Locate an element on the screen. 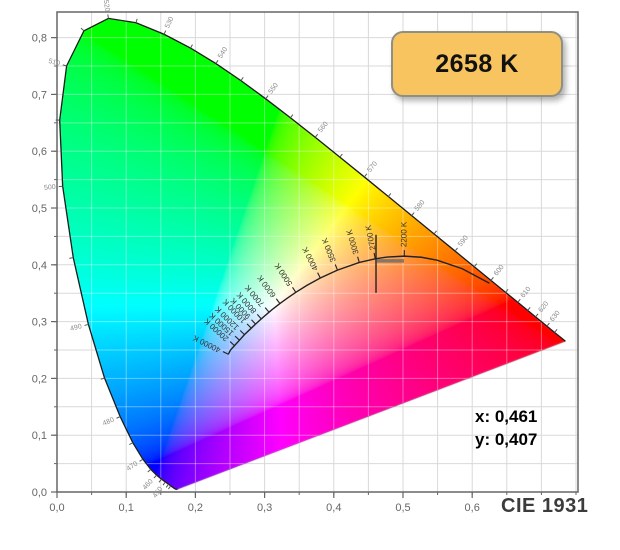  svg-text: 4000 K is located at coordinates (310, 258).